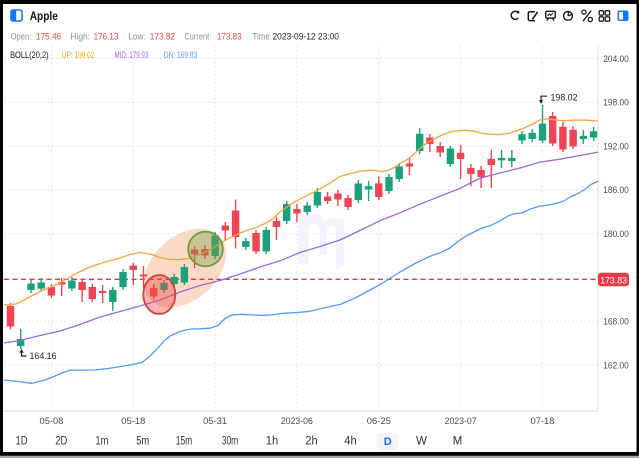 Image resolution: width=639 pixels, height=458 pixels. What do you see at coordinates (52, 421) in the screenshot?
I see `svg-text: 05-08` at bounding box center [52, 421].